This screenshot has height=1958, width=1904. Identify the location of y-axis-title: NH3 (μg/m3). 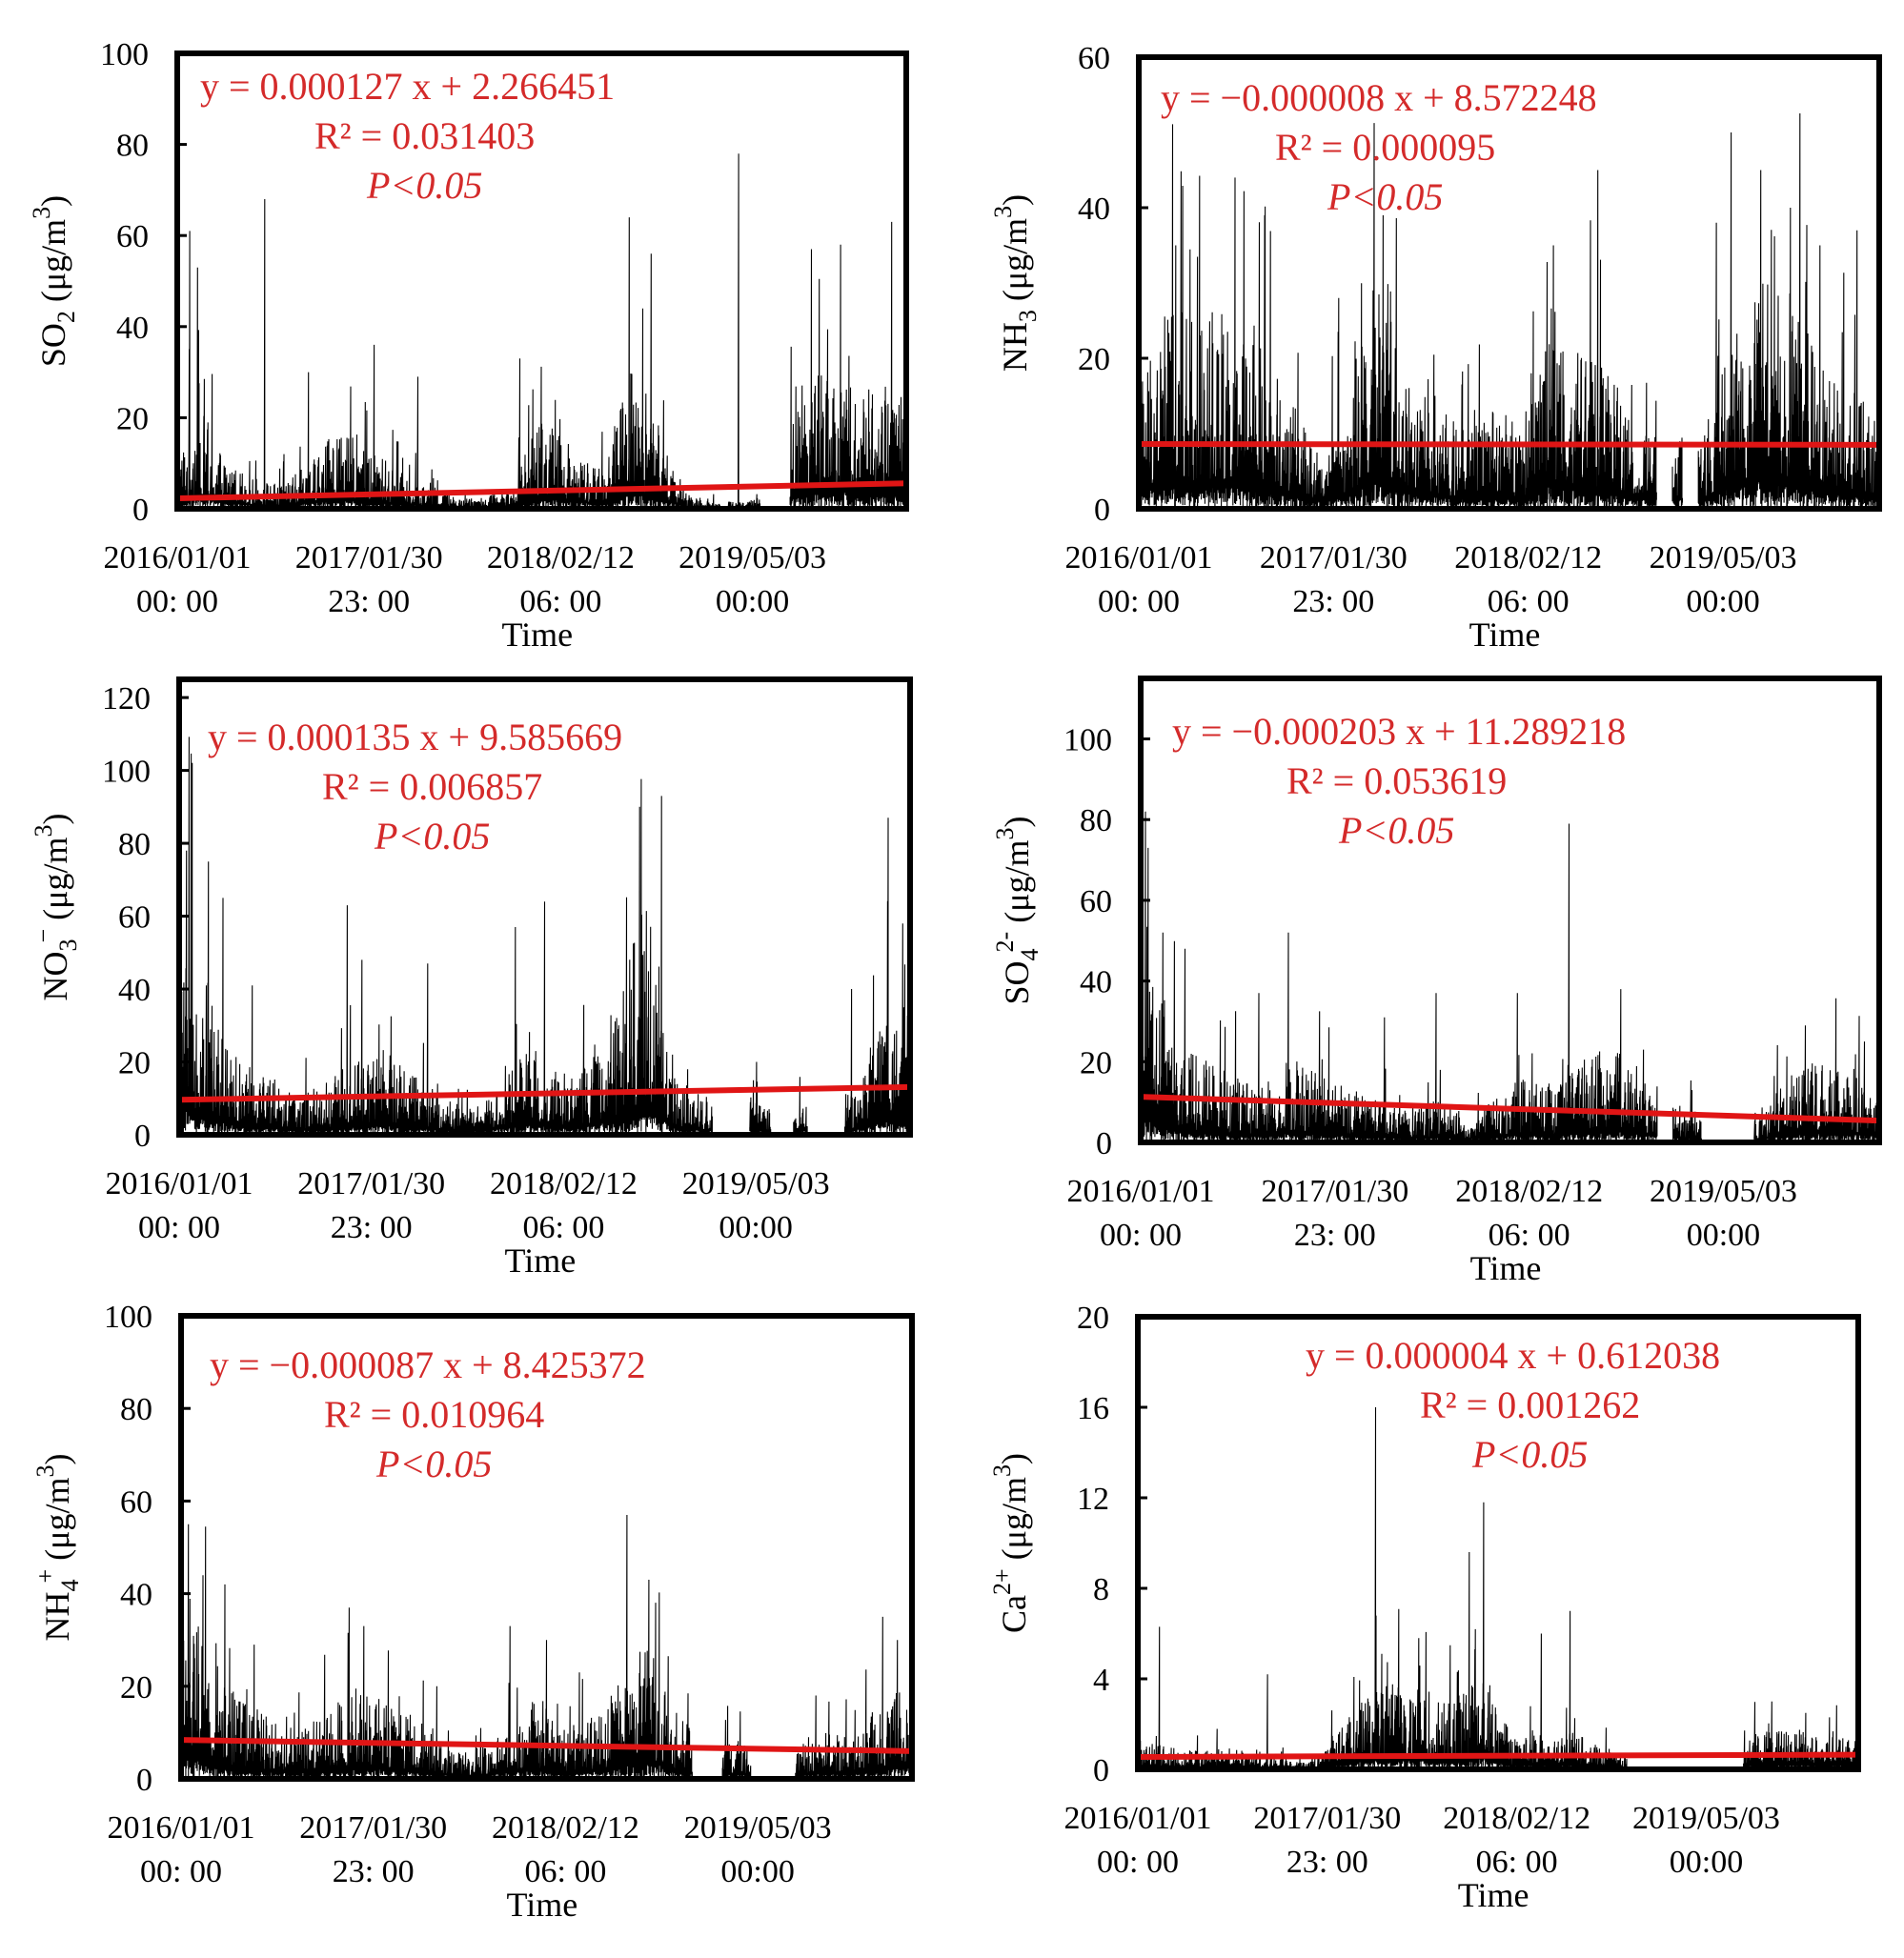
(1015, 283).